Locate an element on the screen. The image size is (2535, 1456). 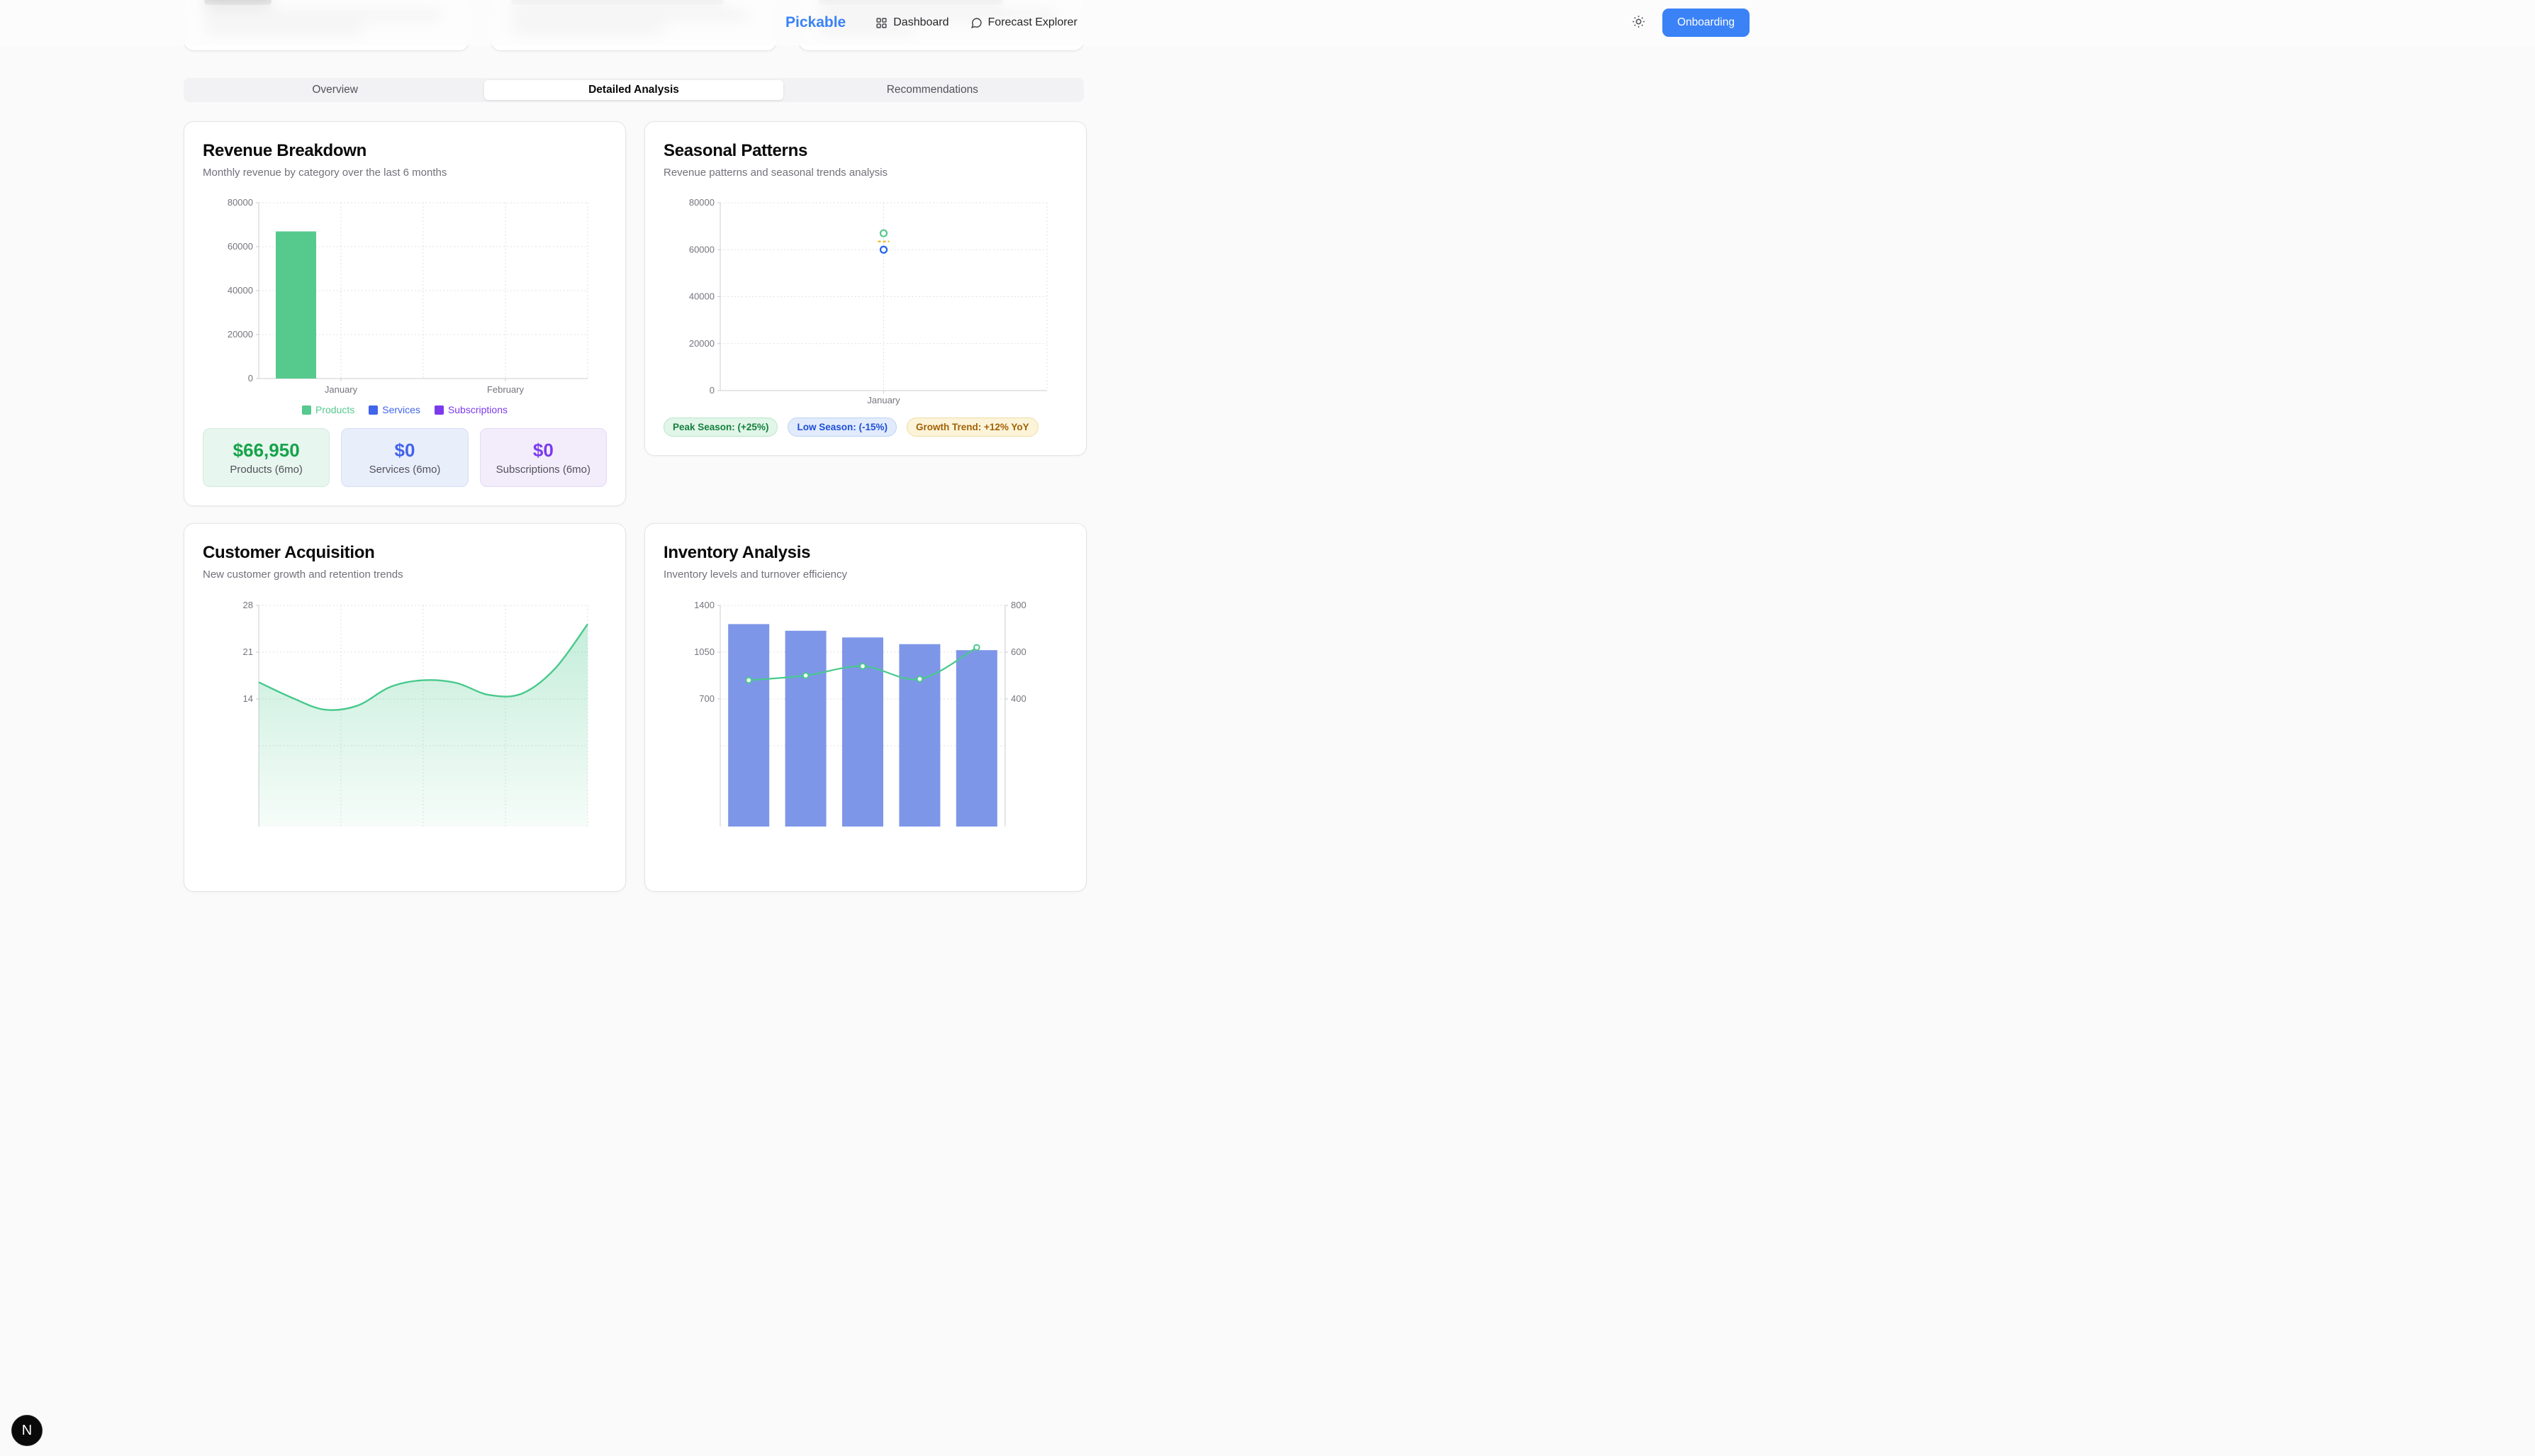
svg-text: 1050 is located at coordinates (705, 652).